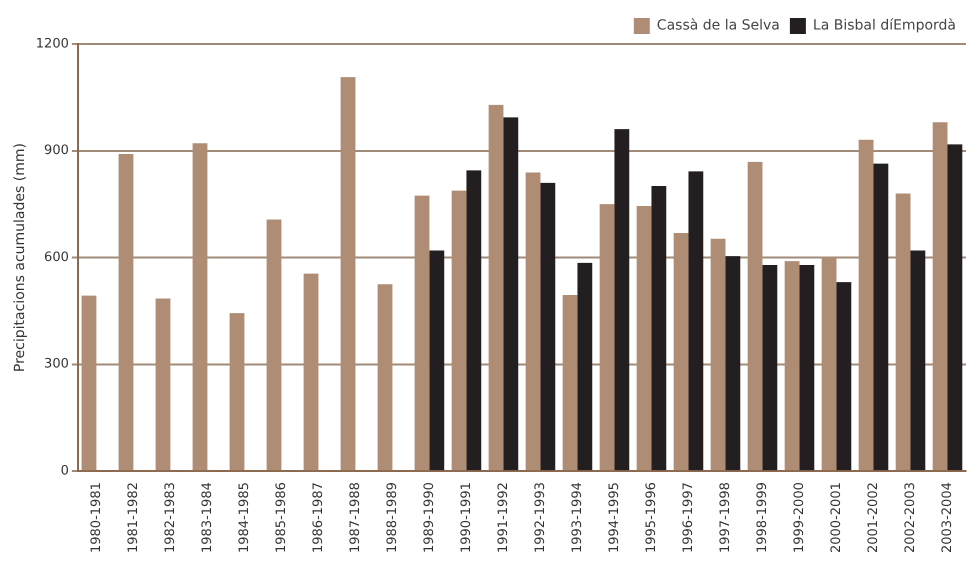 This screenshot has width=978, height=564. What do you see at coordinates (762, 517) in the screenshot?
I see `x-tick-label: 1998-1999` at bounding box center [762, 517].